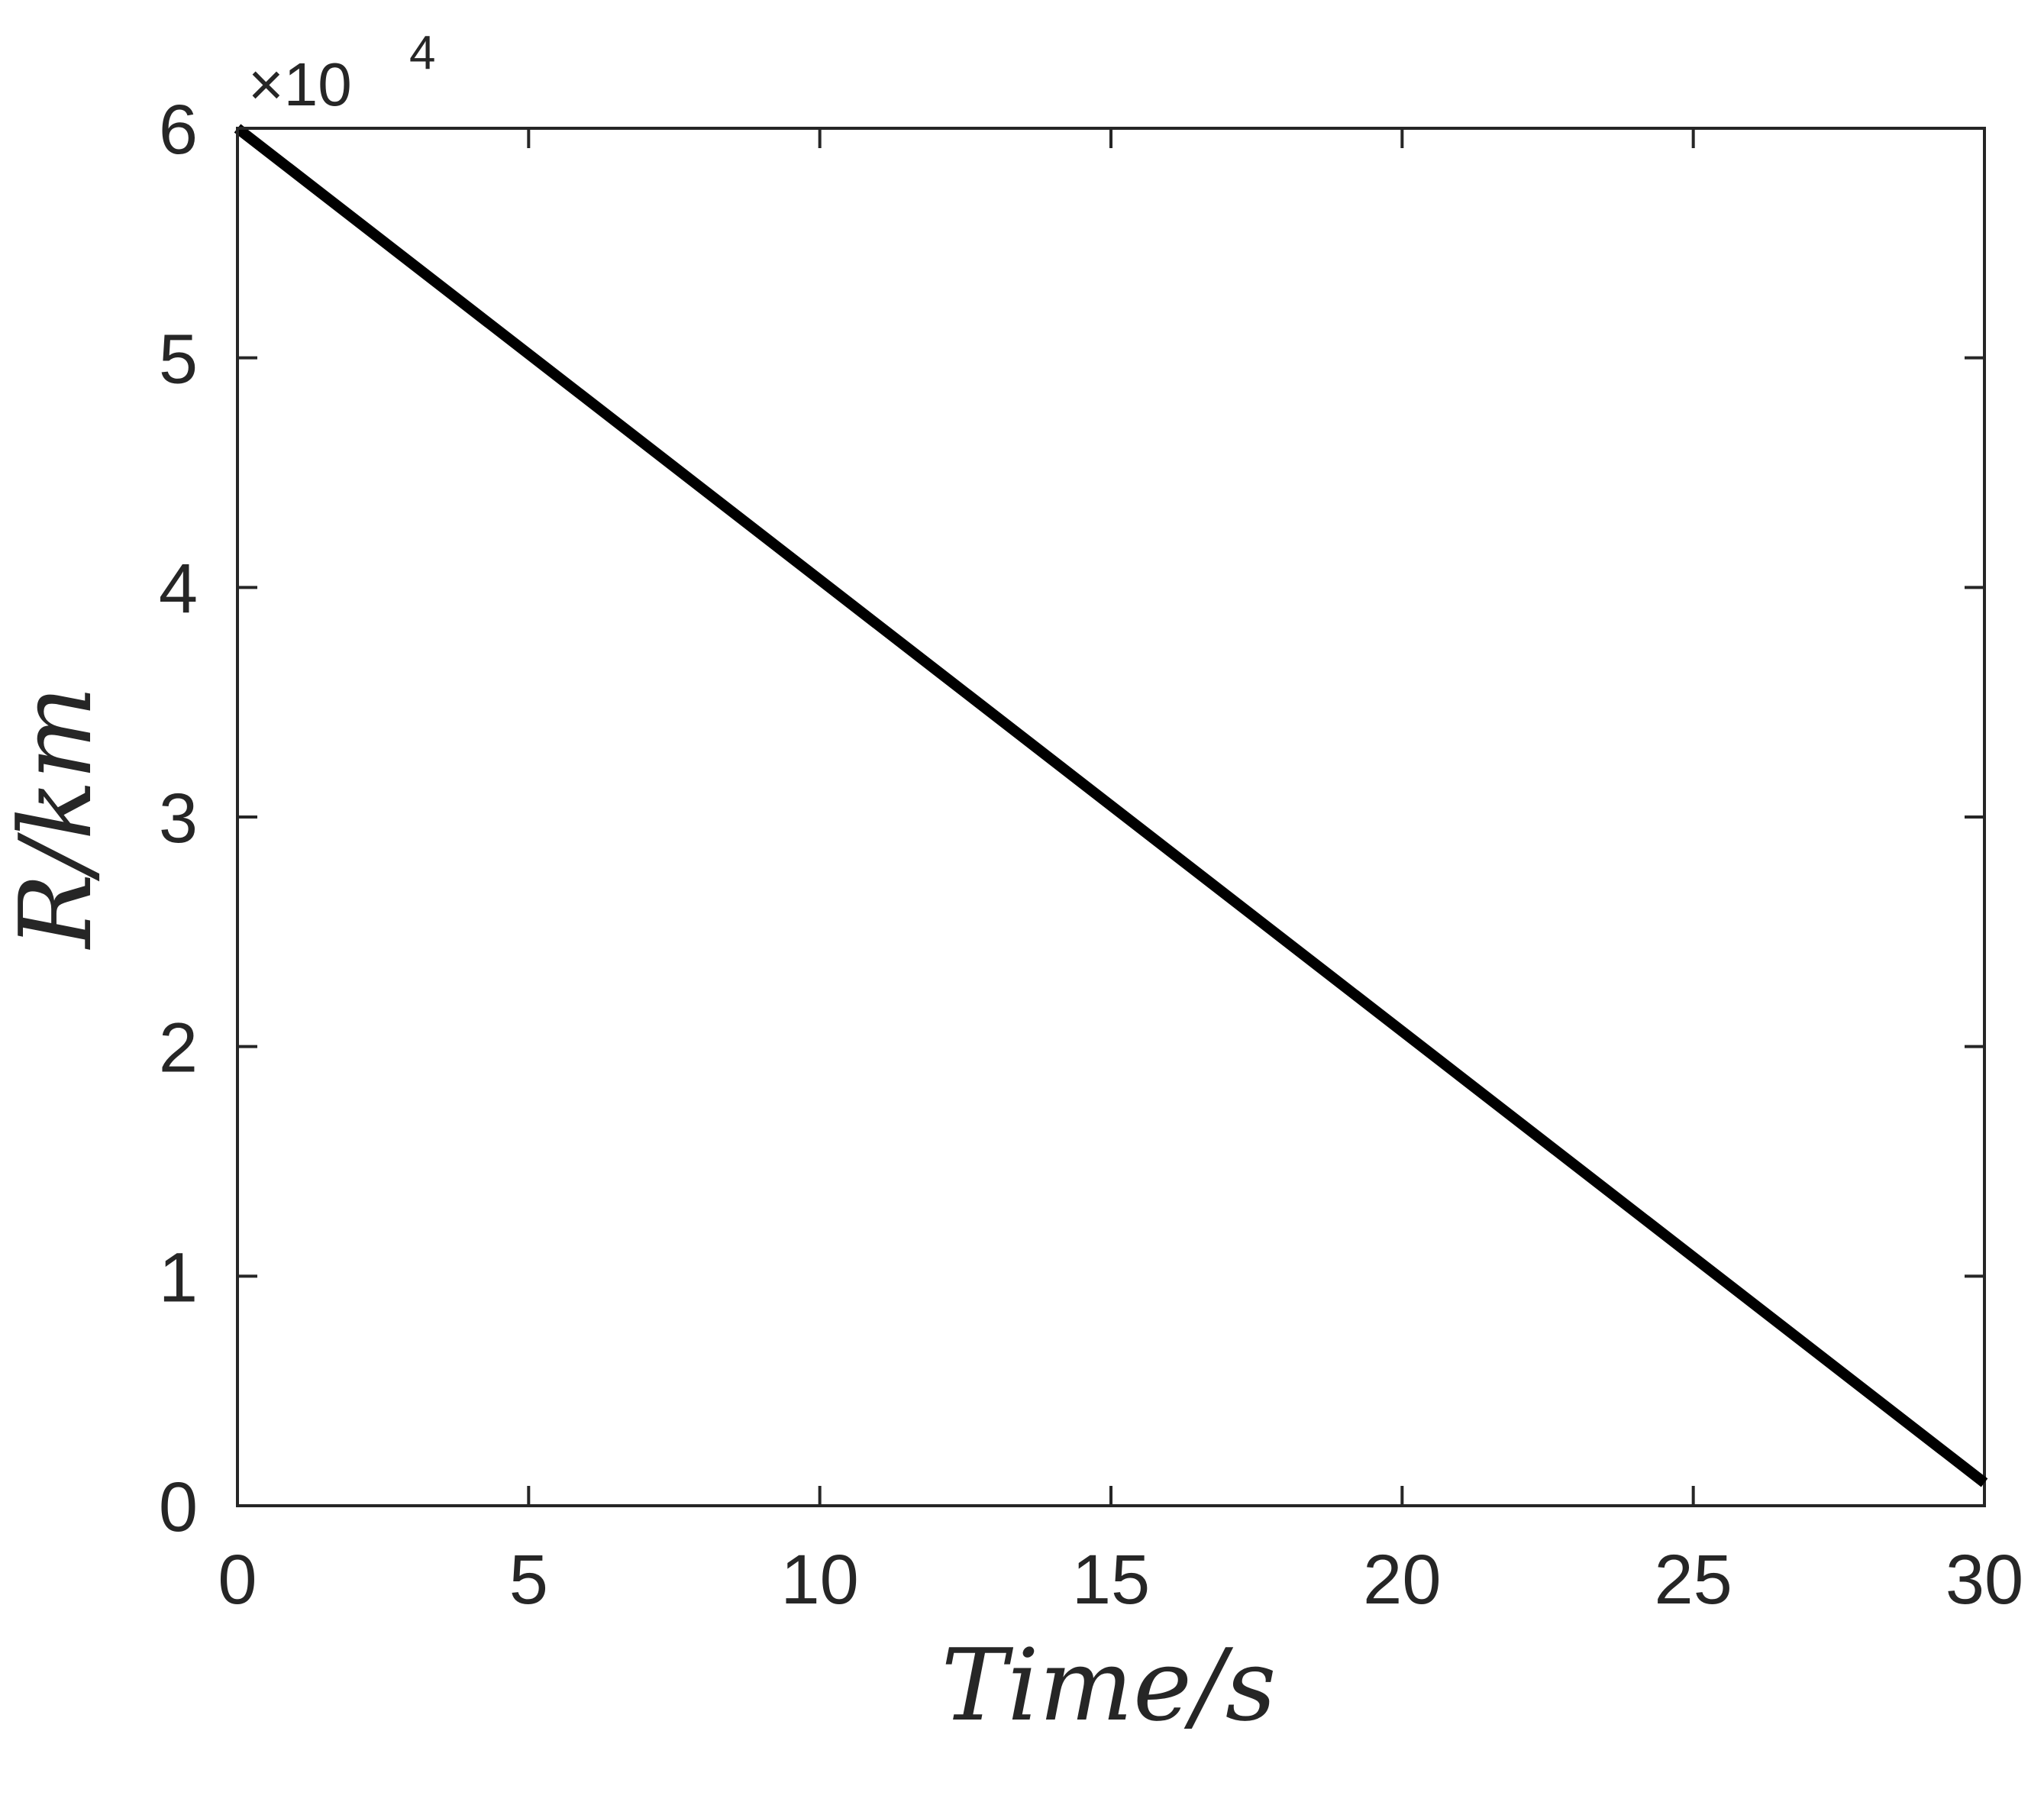 The image size is (2044, 1802). I want to click on y-tick-label: 1, so click(178, 1277).